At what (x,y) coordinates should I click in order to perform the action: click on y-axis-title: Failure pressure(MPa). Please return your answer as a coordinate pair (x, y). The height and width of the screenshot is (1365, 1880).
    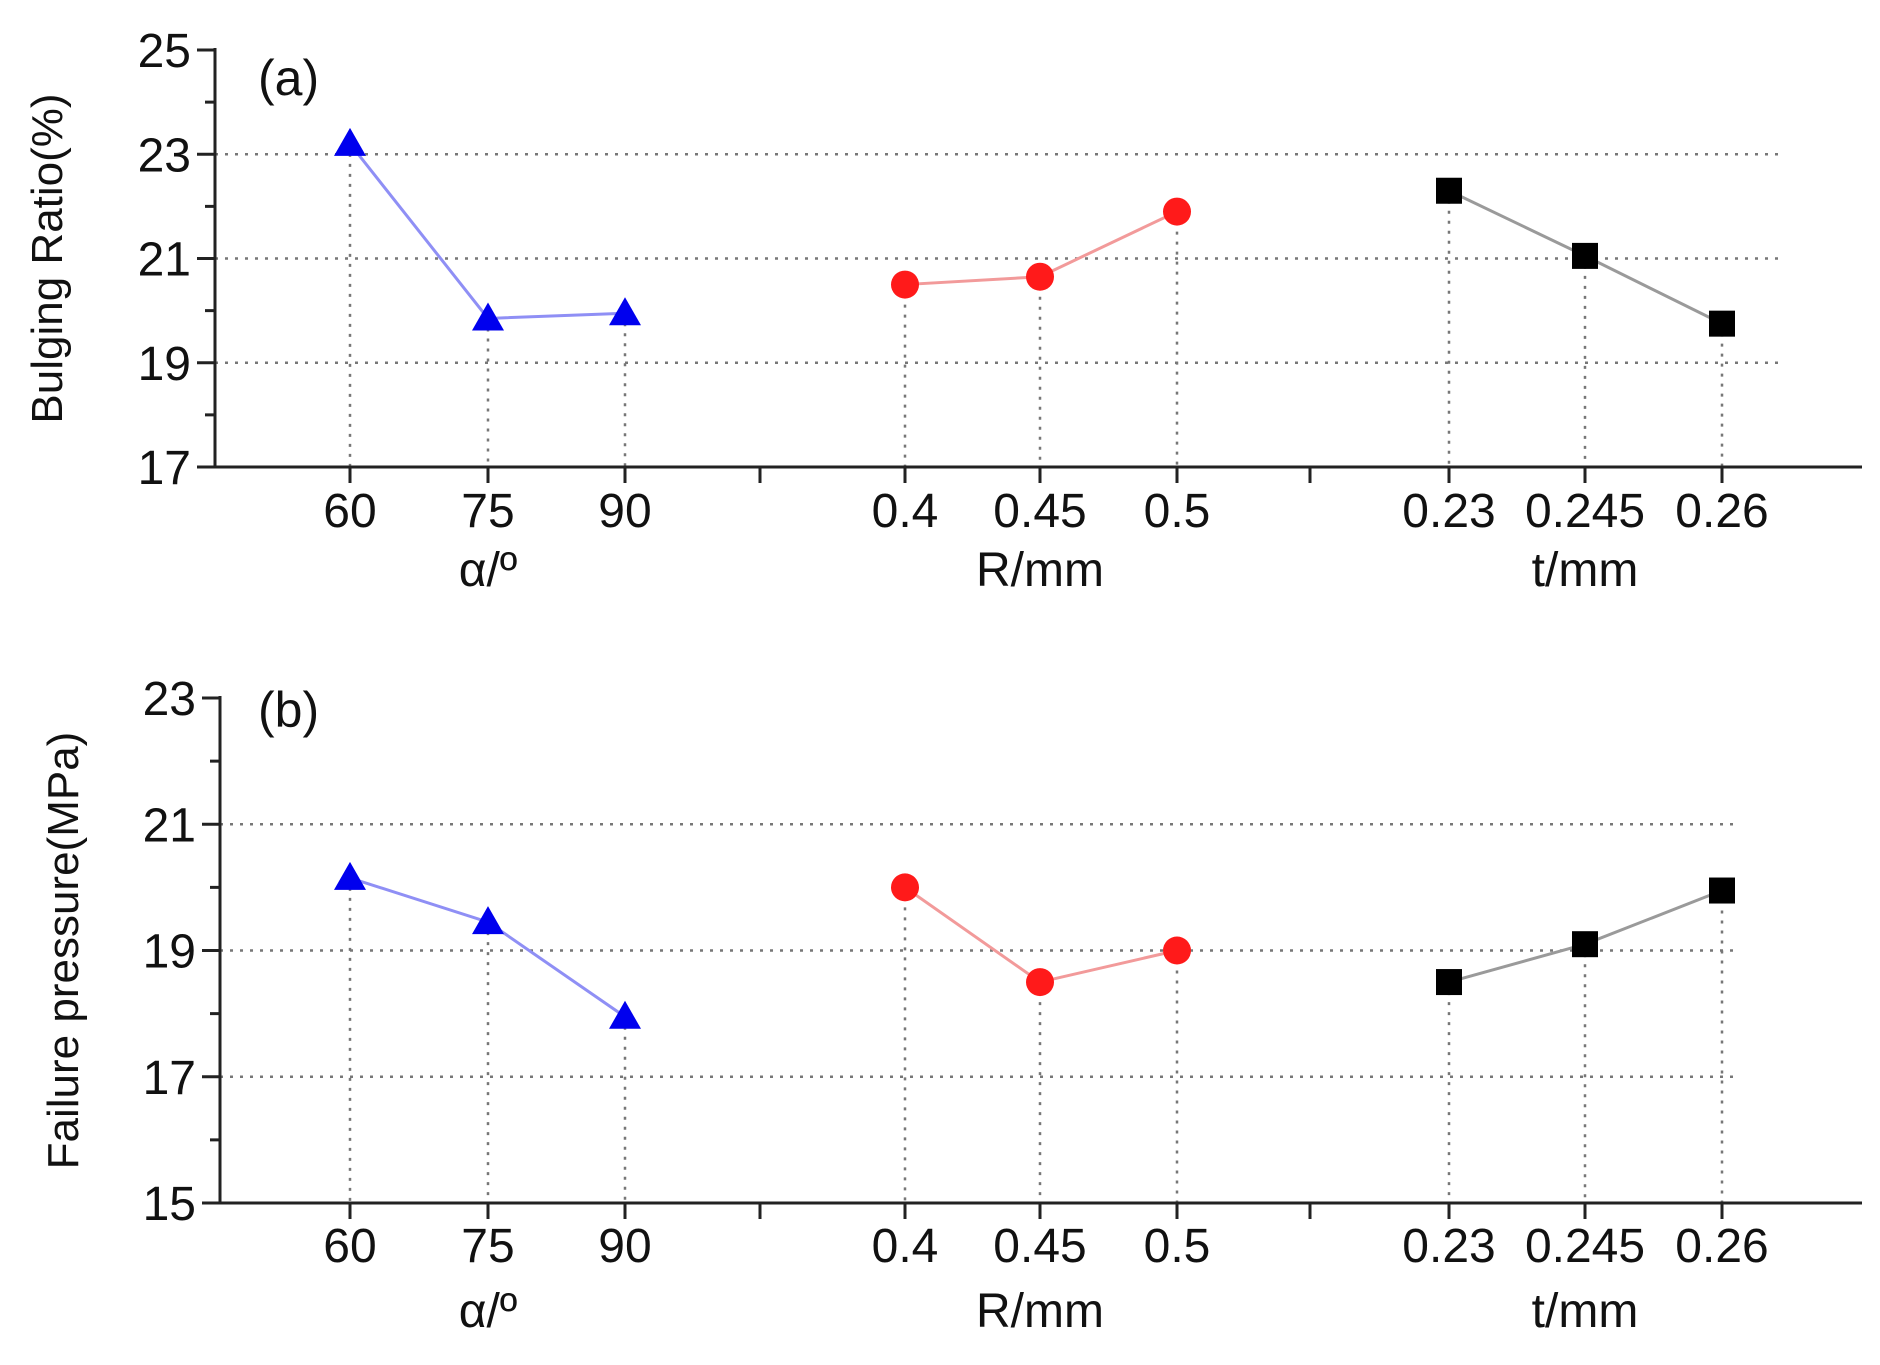
    Looking at the image, I should click on (63, 951).